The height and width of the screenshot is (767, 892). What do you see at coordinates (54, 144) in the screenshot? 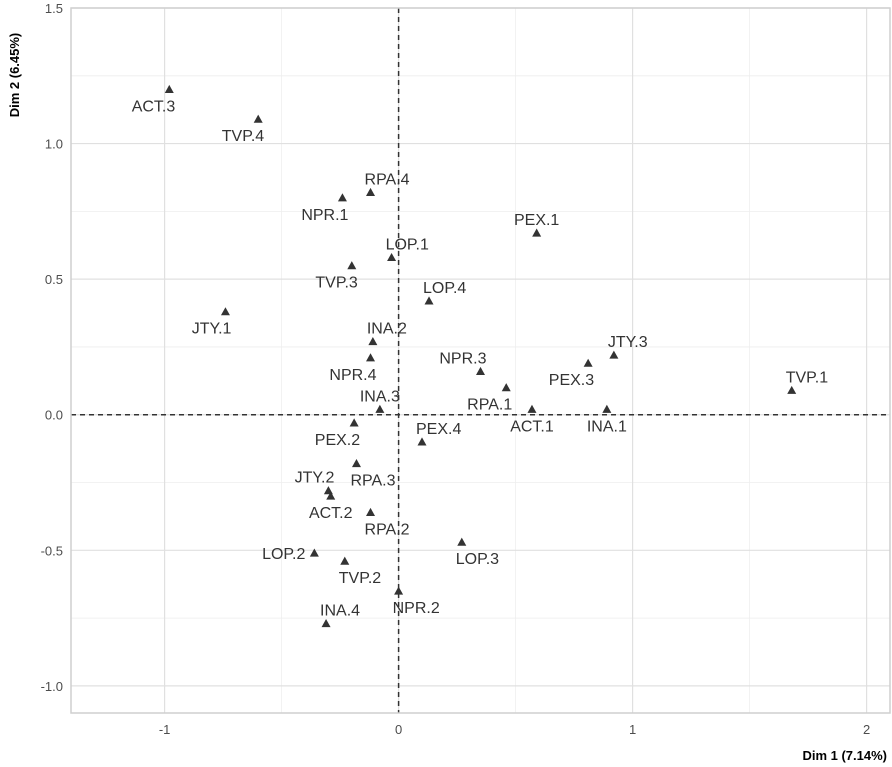
I see `y-tick-label: 1.0` at bounding box center [54, 144].